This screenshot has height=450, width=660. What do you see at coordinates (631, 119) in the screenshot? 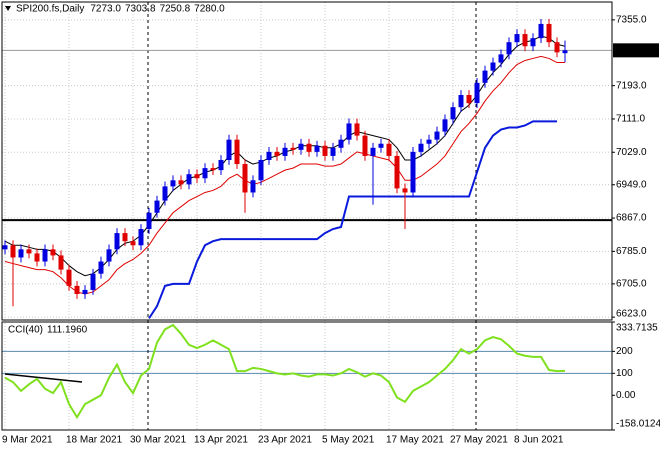
I see `y-tick-label: 7111.0` at bounding box center [631, 119].